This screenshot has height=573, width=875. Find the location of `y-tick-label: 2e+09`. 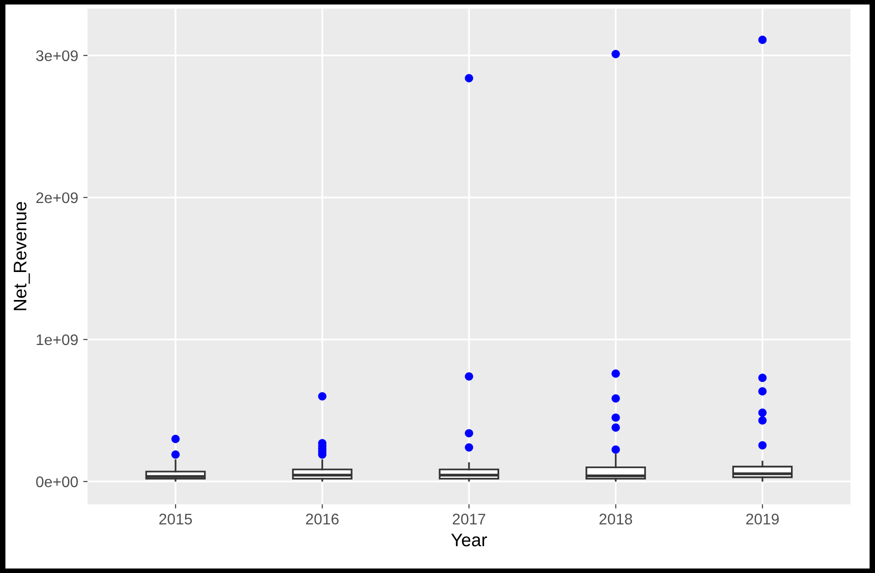

y-tick-label: 2e+09 is located at coordinates (57, 198).